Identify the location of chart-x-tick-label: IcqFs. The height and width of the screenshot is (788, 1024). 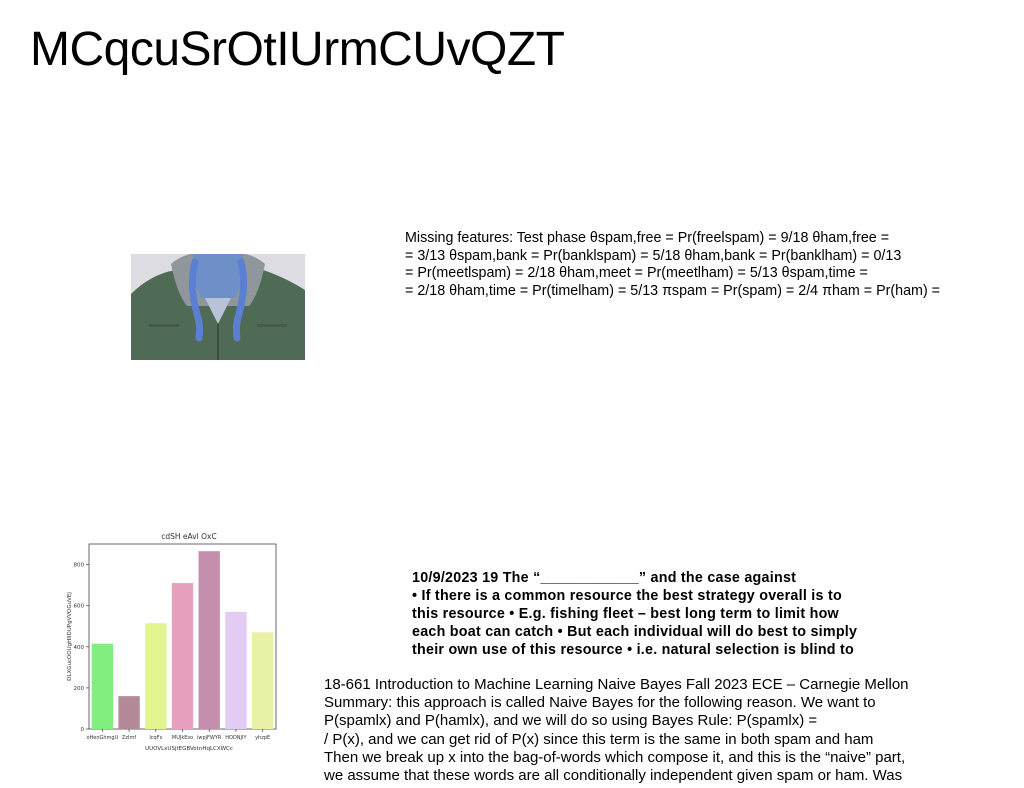
(155, 738).